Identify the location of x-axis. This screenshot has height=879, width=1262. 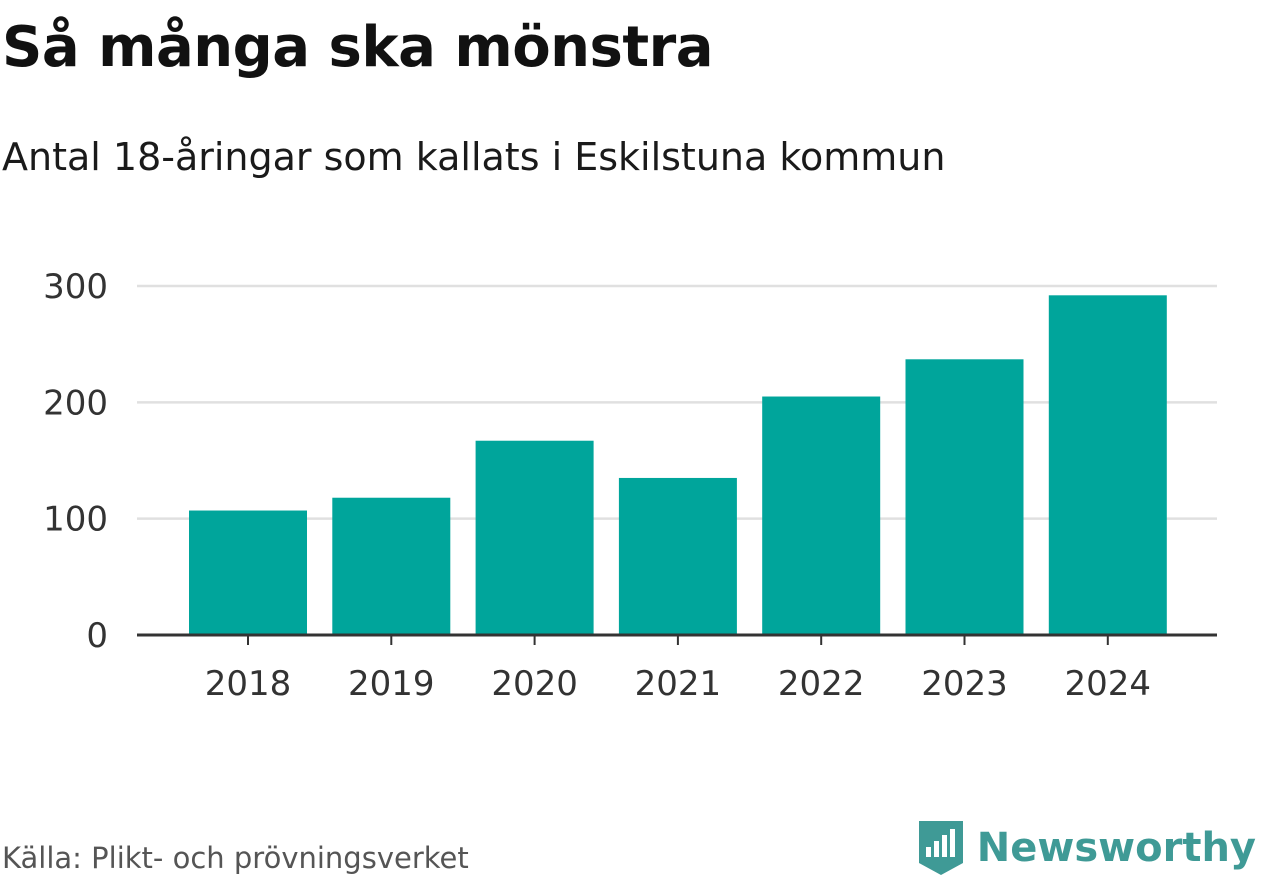
(677, 639).